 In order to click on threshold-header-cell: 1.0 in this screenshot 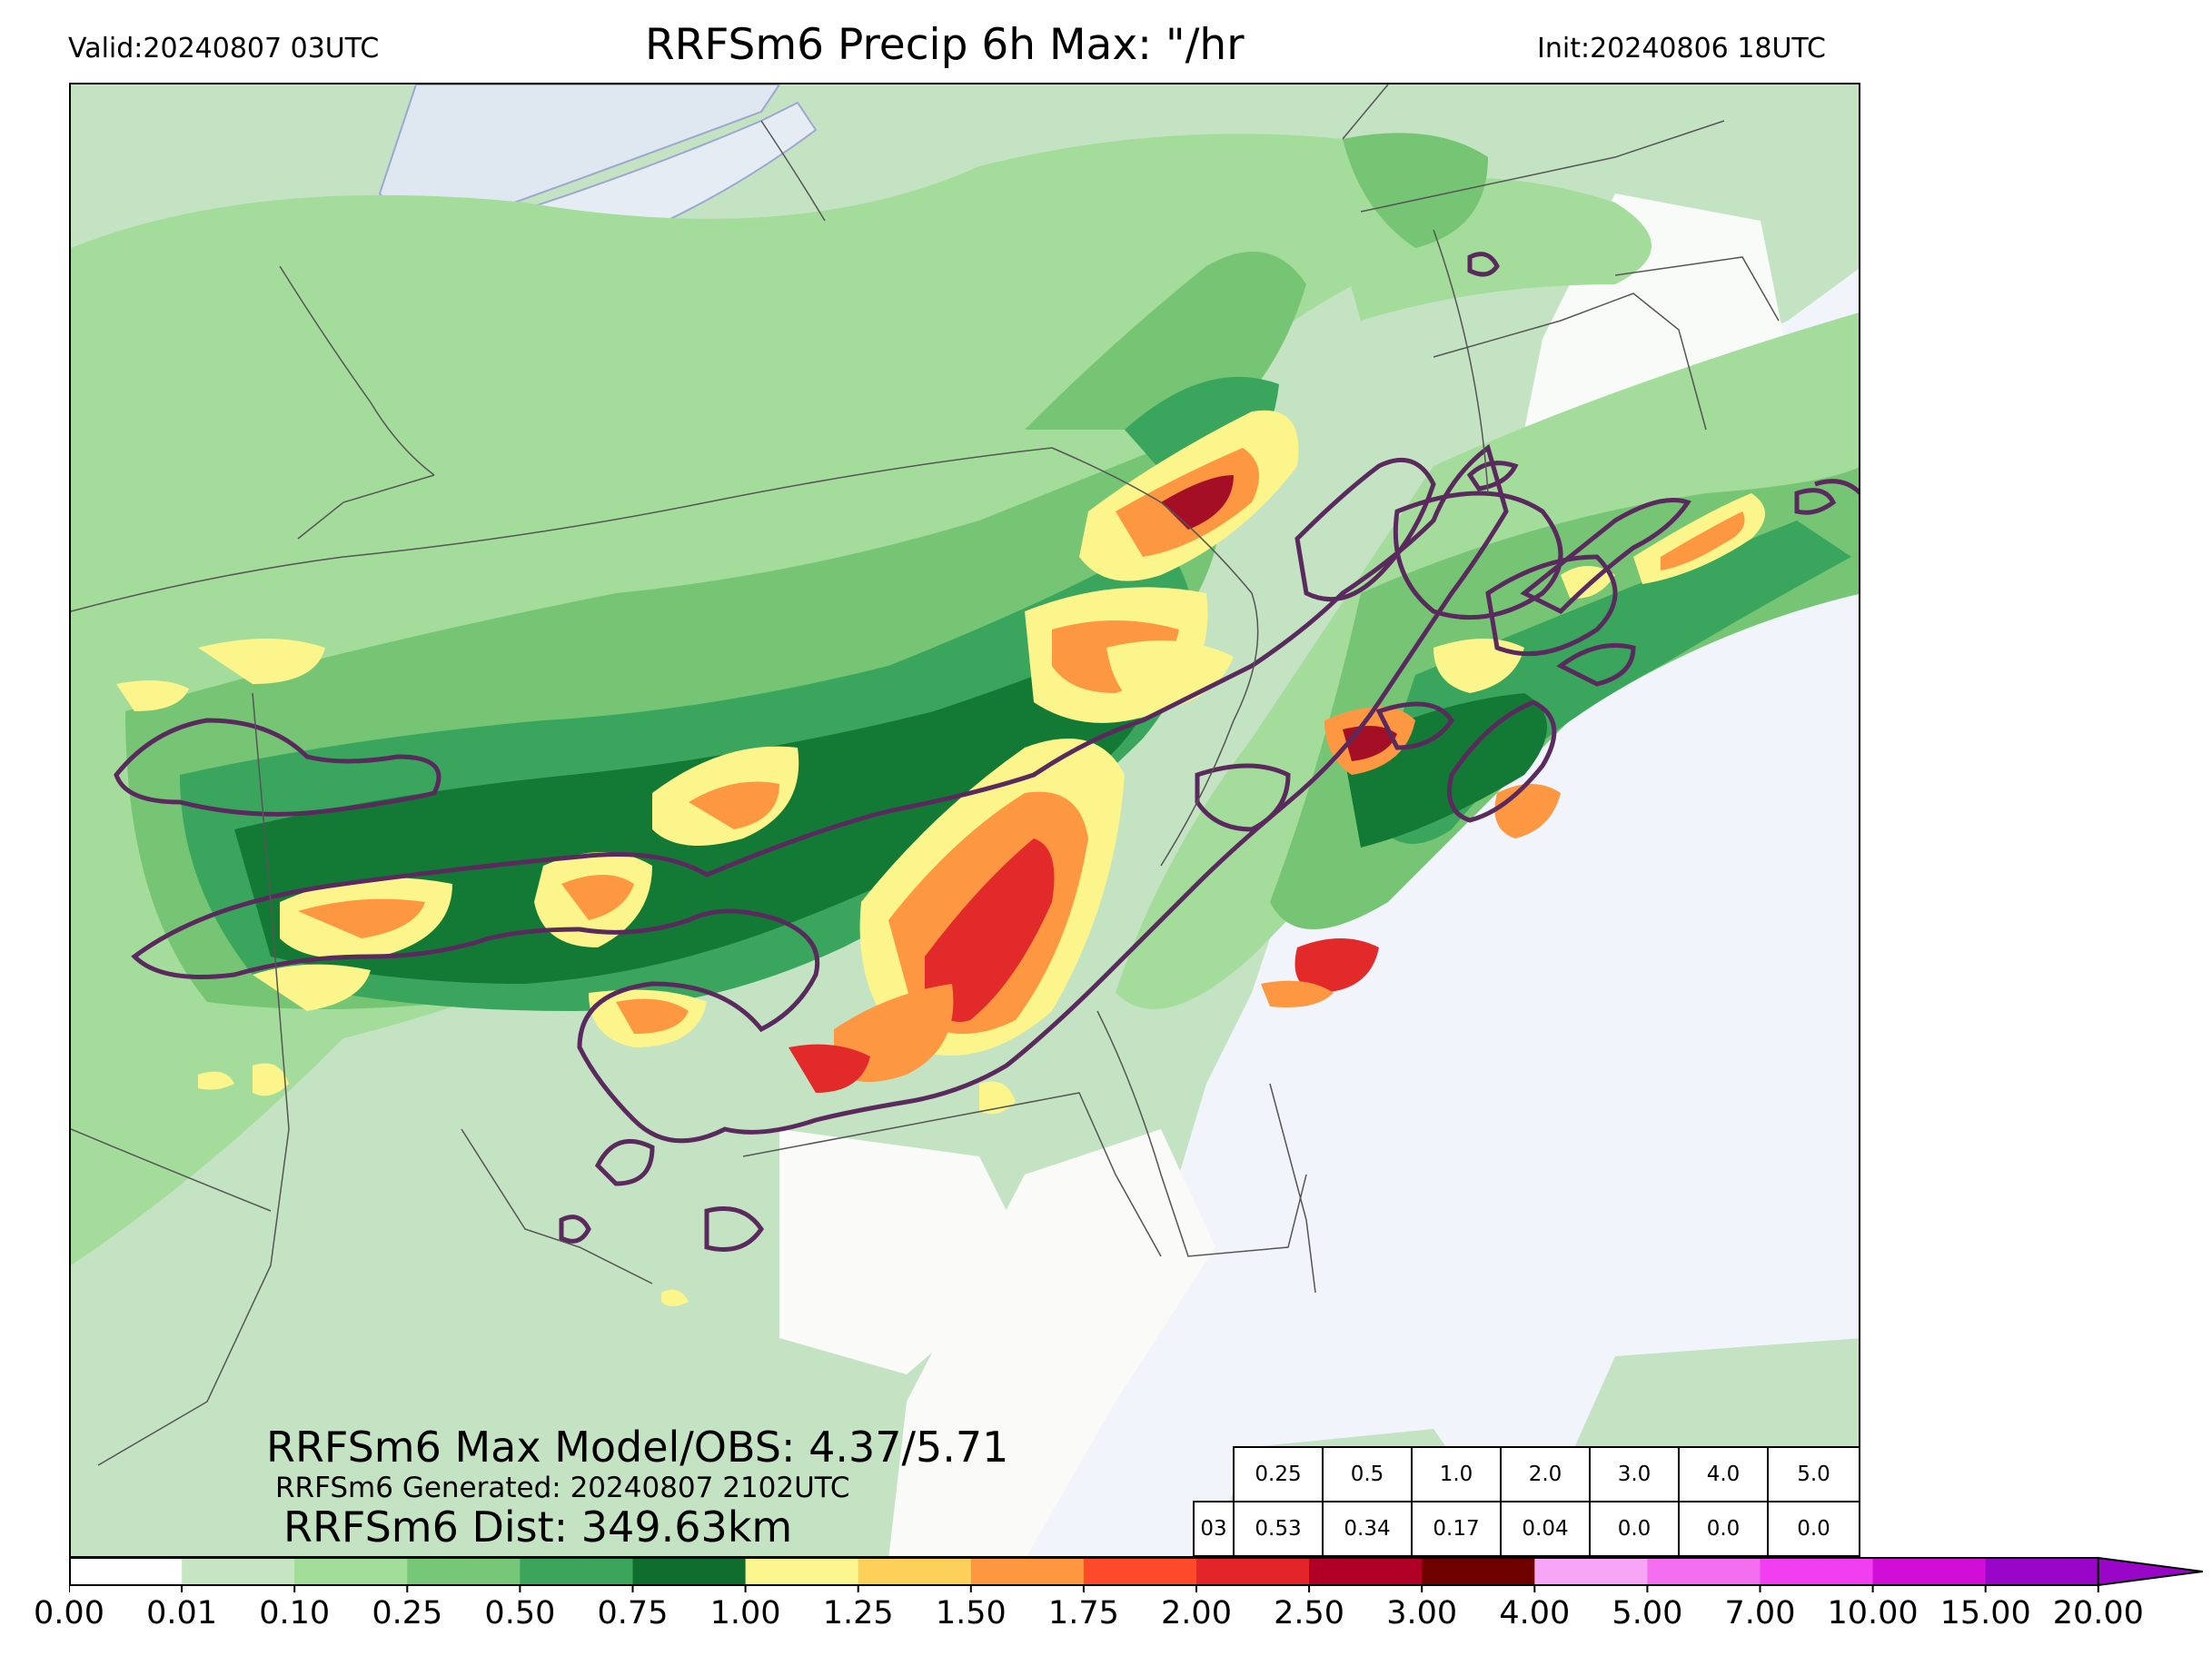, I will do `click(1456, 1474)`.